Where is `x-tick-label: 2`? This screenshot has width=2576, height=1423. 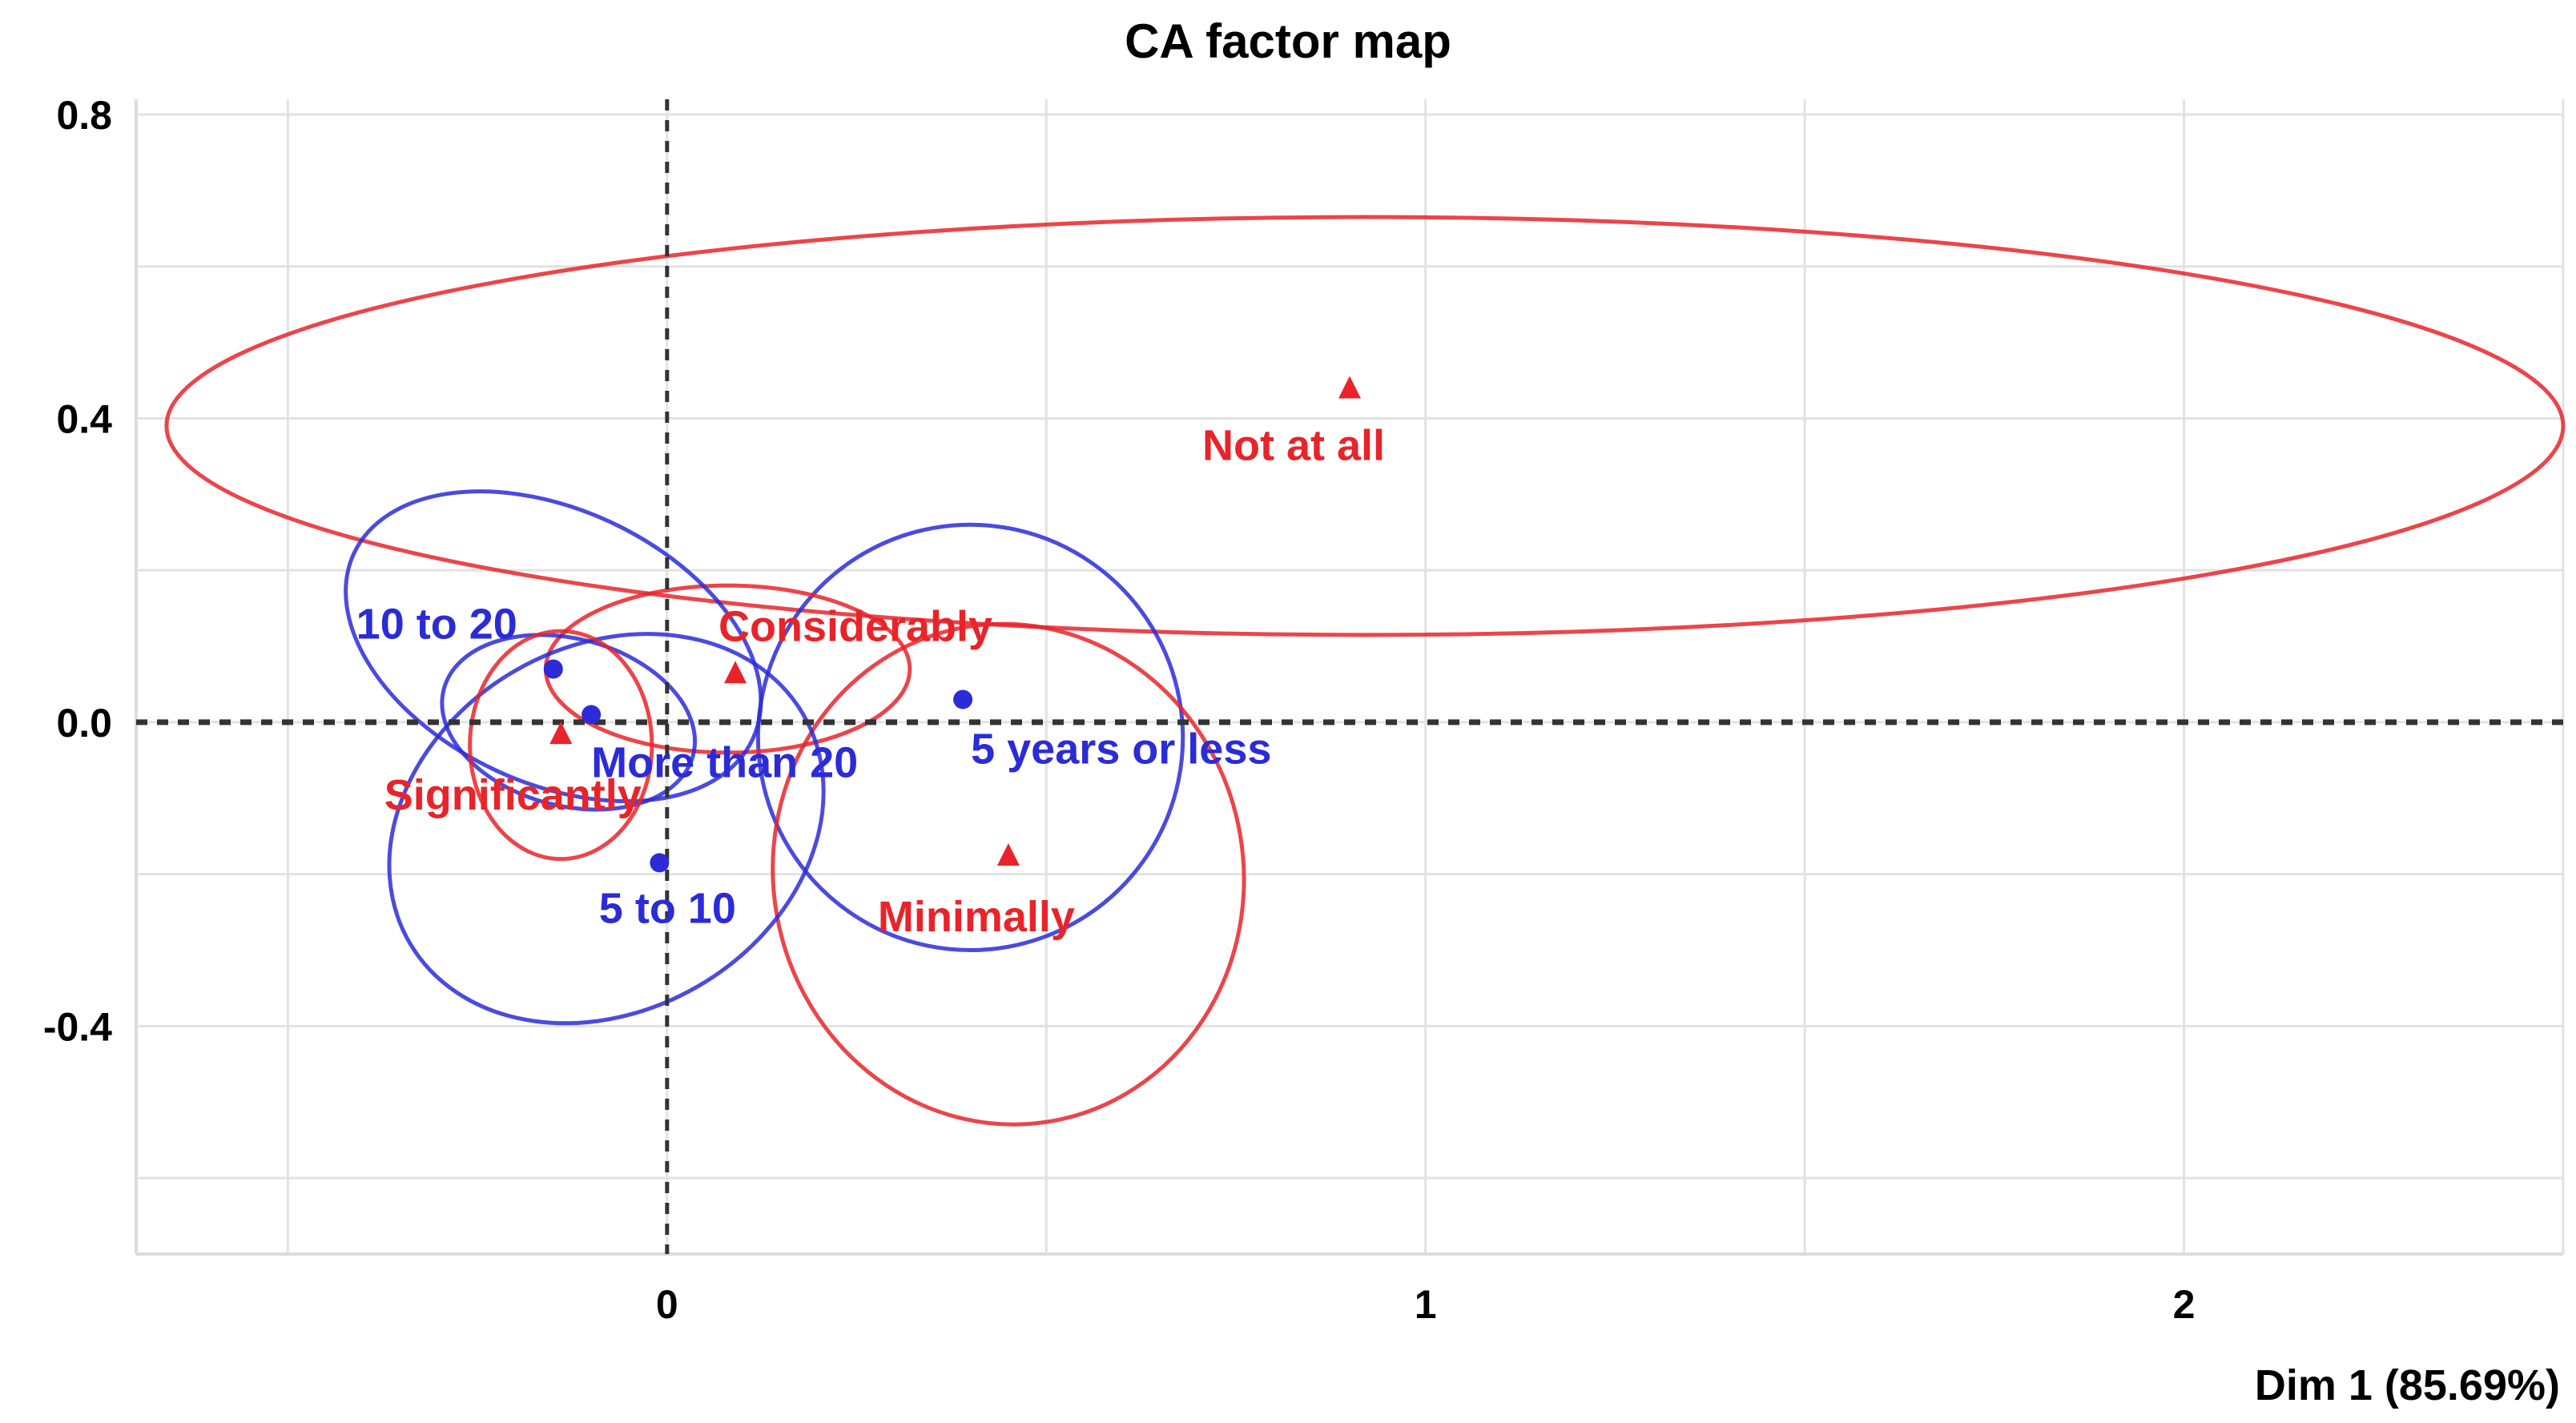
x-tick-label: 2 is located at coordinates (2184, 1304).